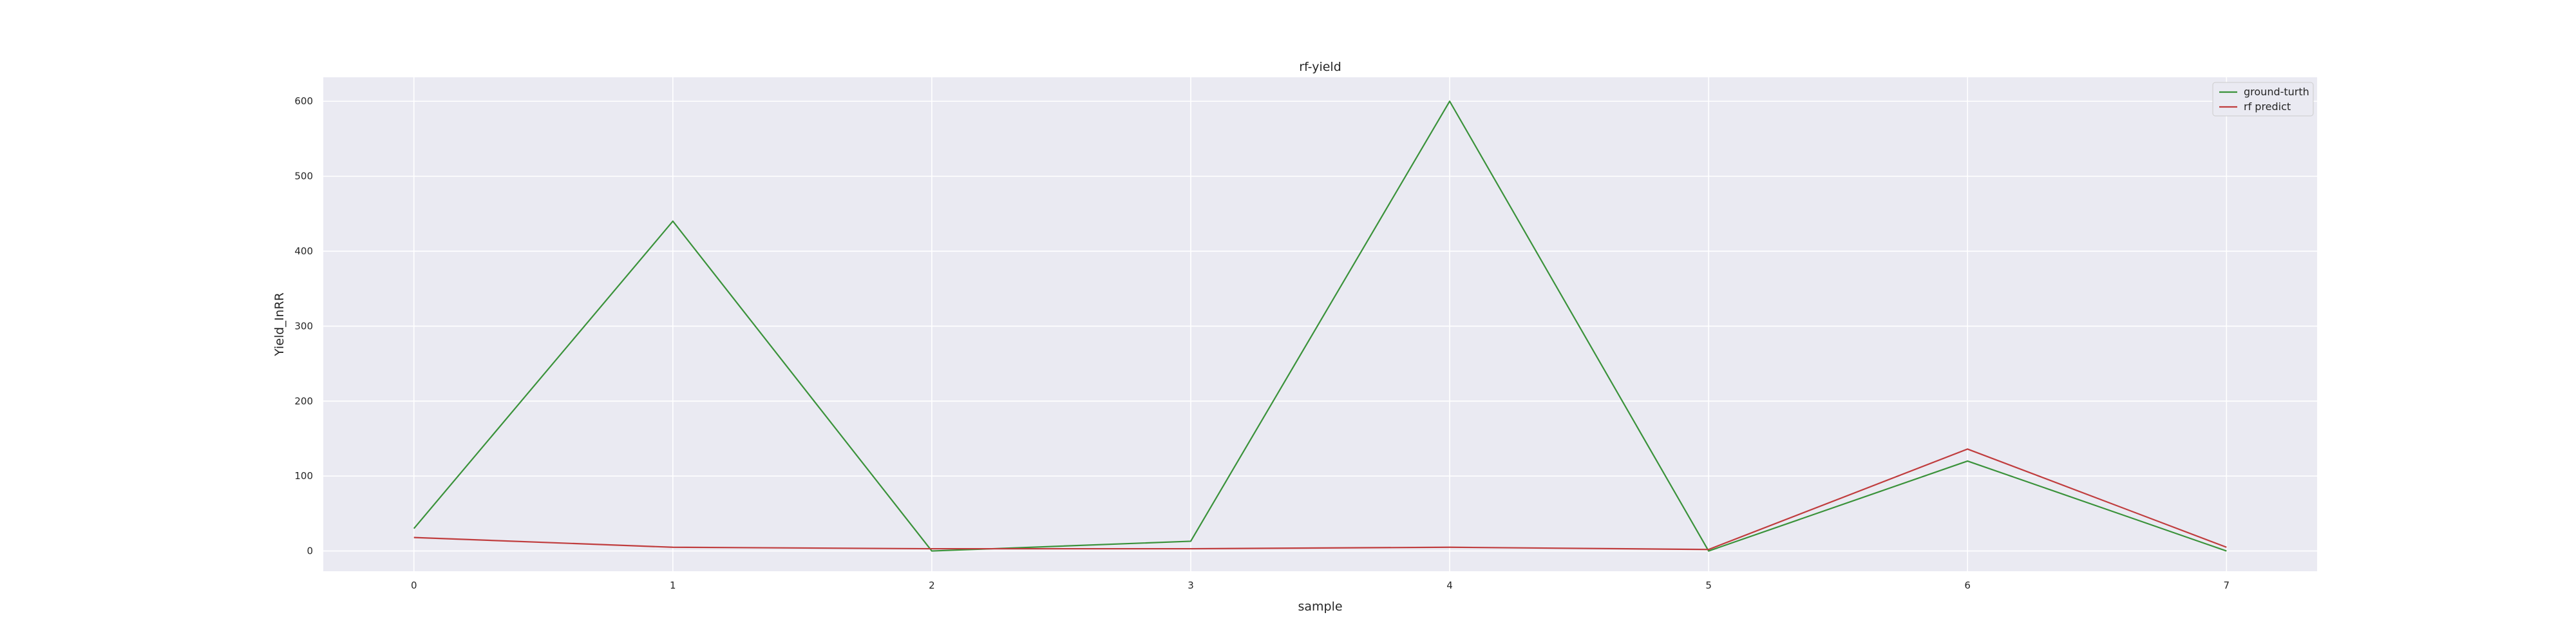 The image size is (2576, 644). Describe the element at coordinates (2276, 92) in the screenshot. I see `legend-label-1: ground-turth` at that location.